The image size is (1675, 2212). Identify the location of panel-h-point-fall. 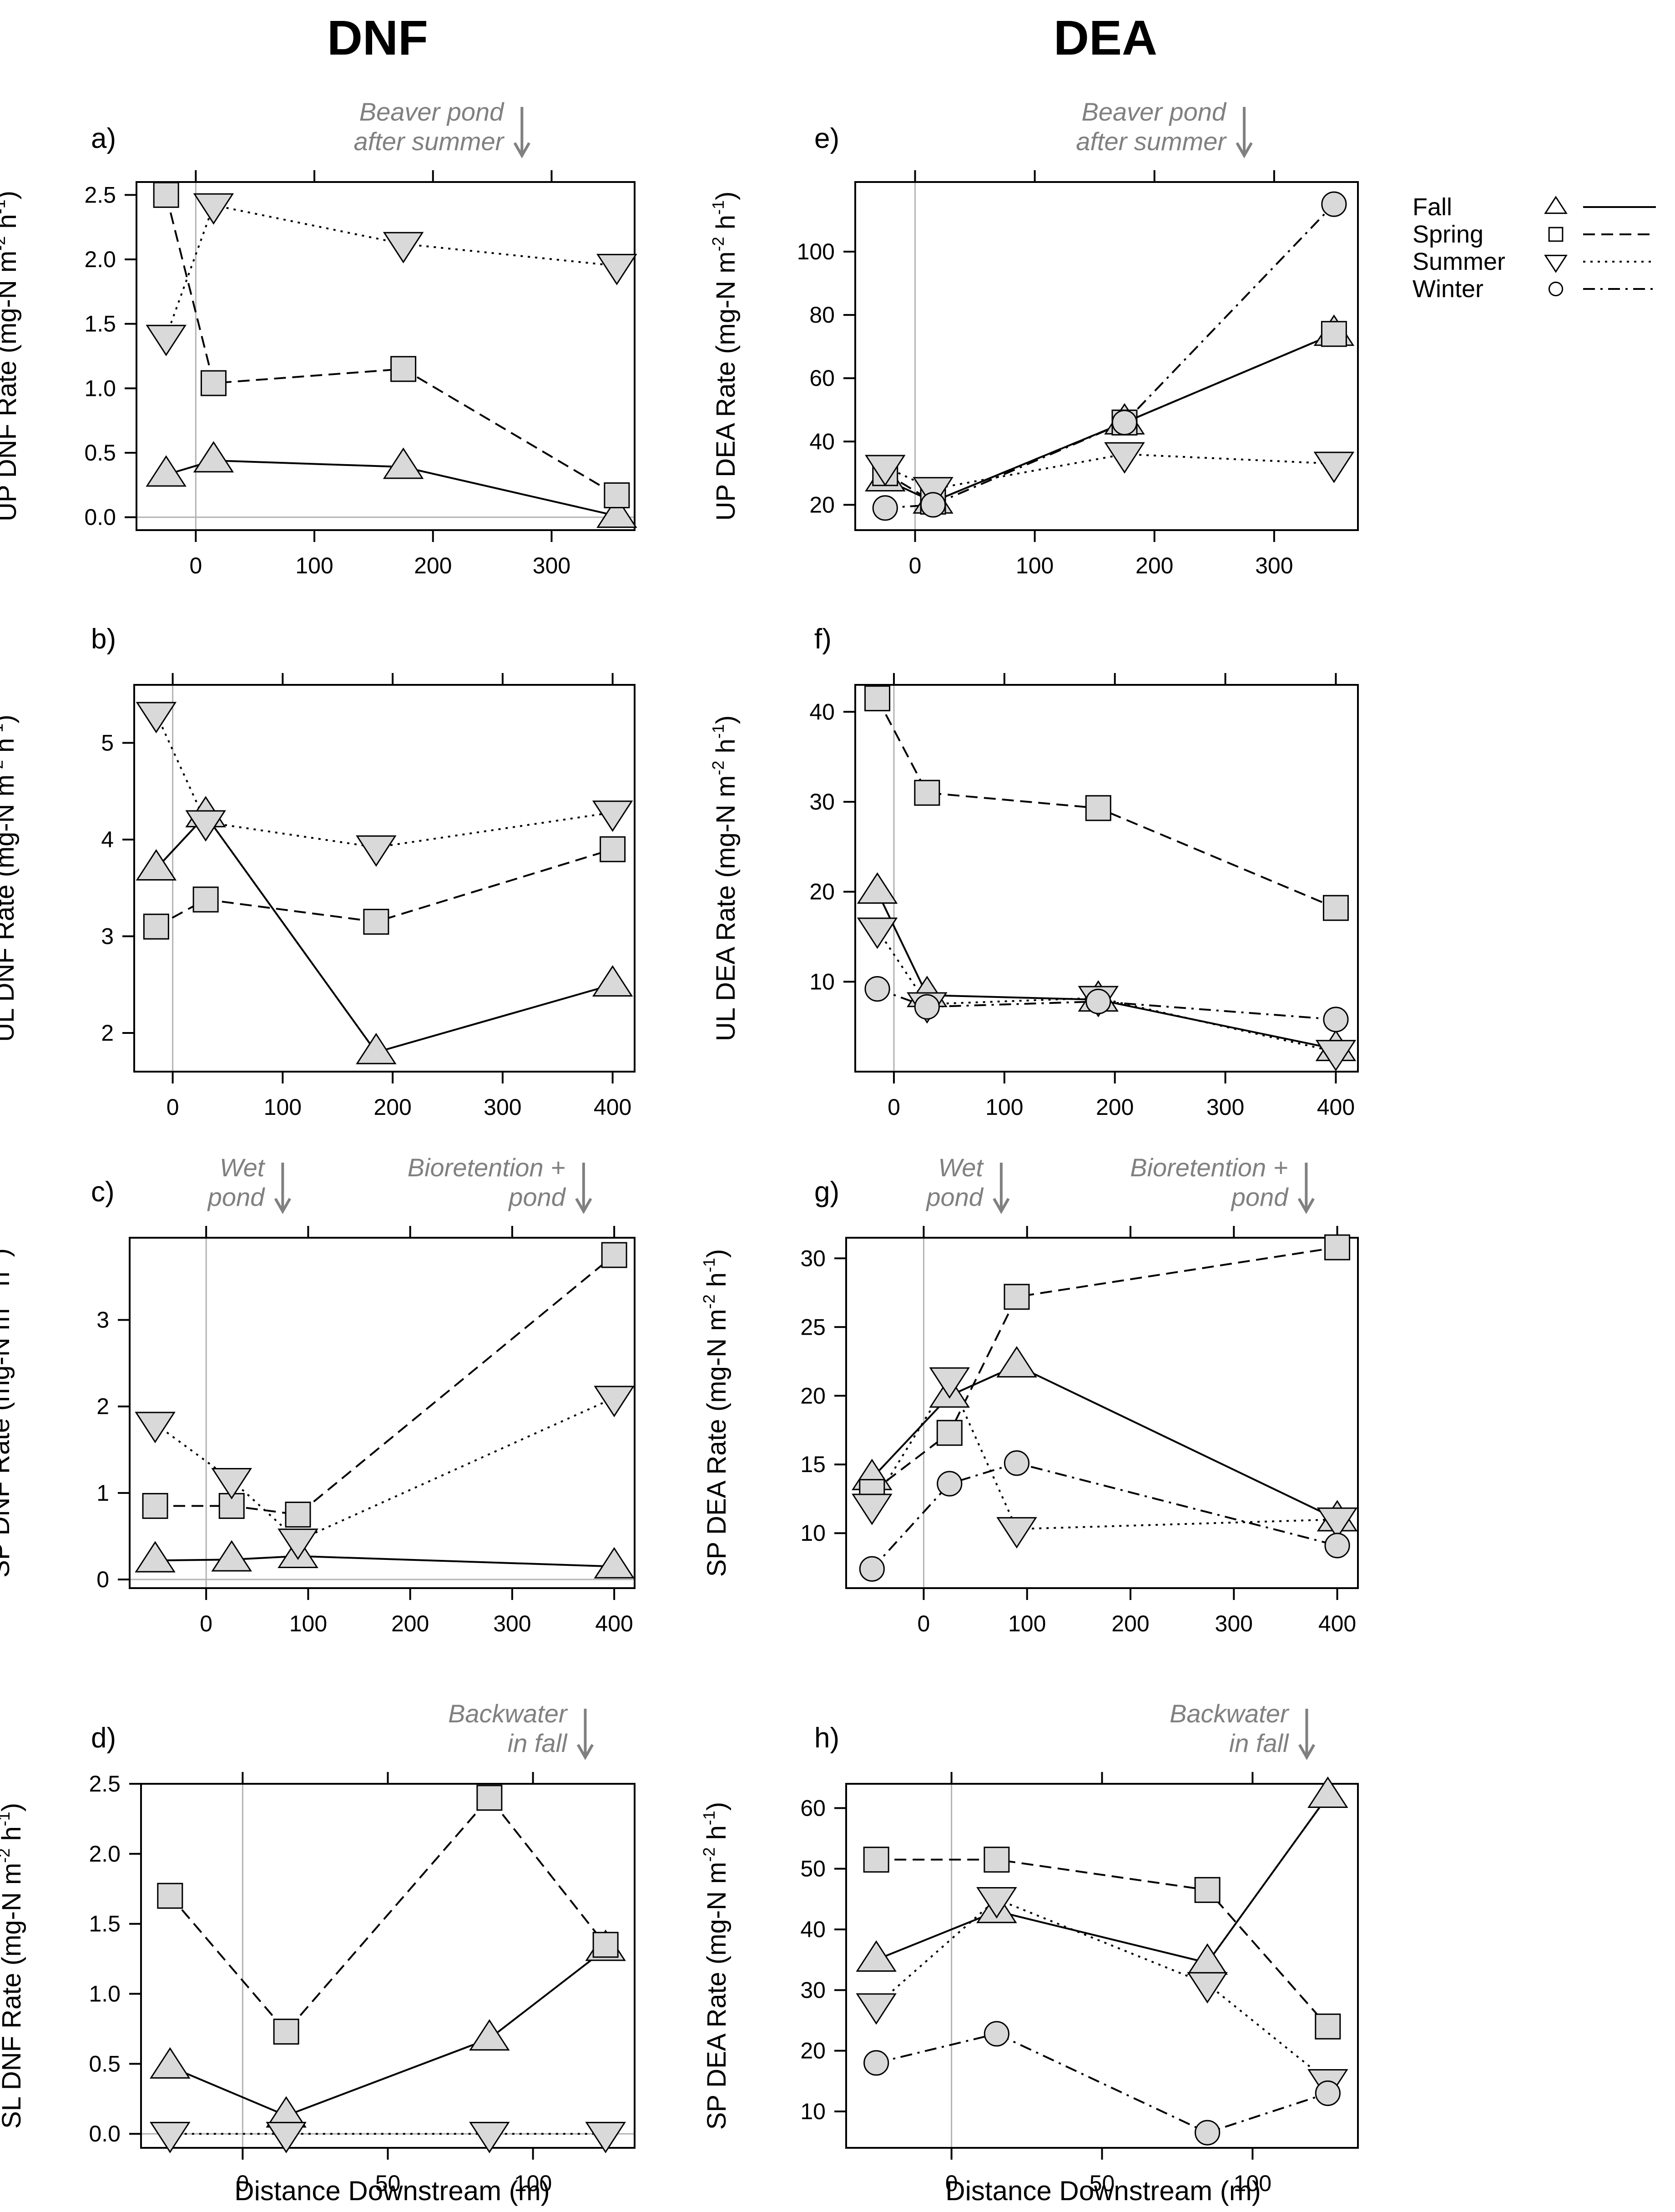
(876, 1956).